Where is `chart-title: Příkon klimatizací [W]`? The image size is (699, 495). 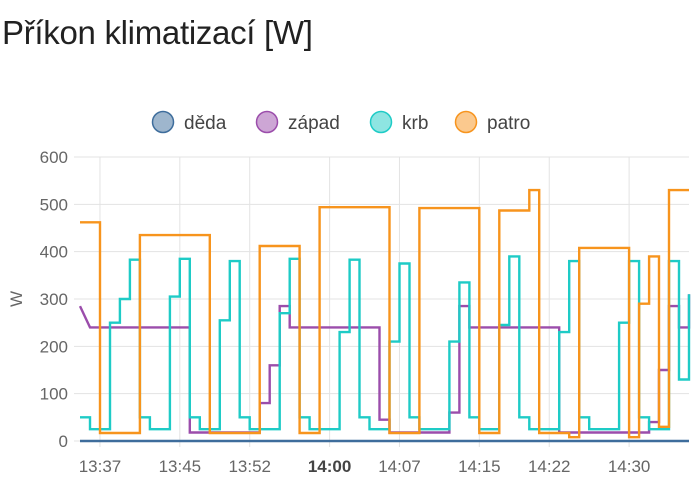
chart-title: Příkon klimatizací [W] is located at coordinates (157, 32).